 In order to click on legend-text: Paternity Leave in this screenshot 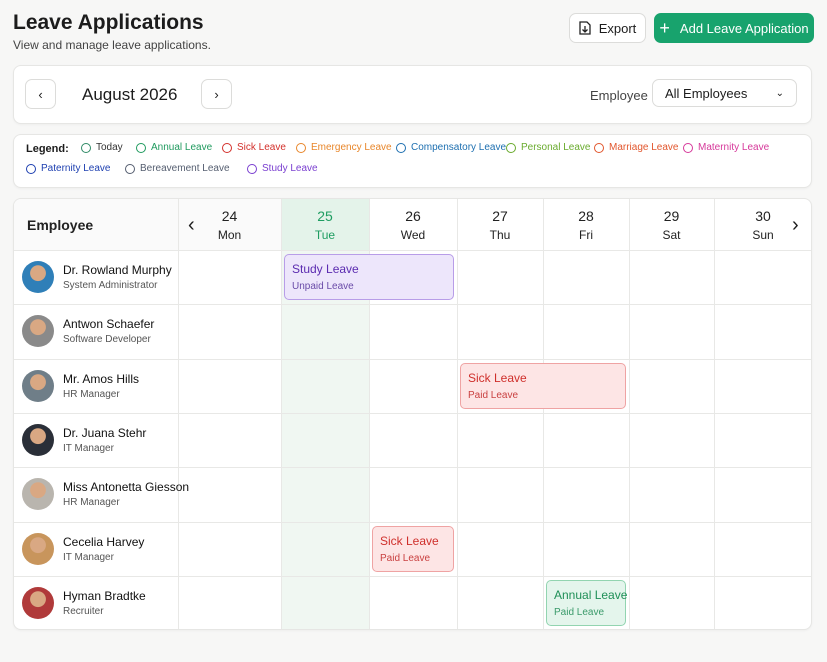, I will do `click(76, 168)`.